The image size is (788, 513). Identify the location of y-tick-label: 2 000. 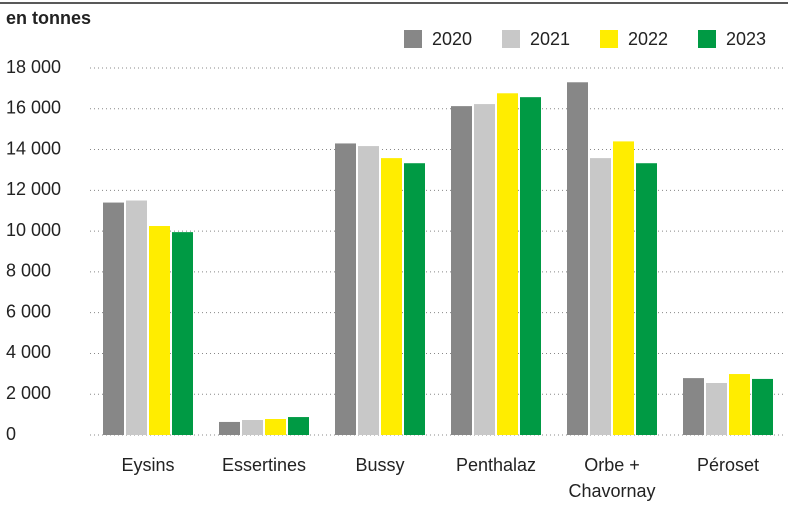
(28, 393).